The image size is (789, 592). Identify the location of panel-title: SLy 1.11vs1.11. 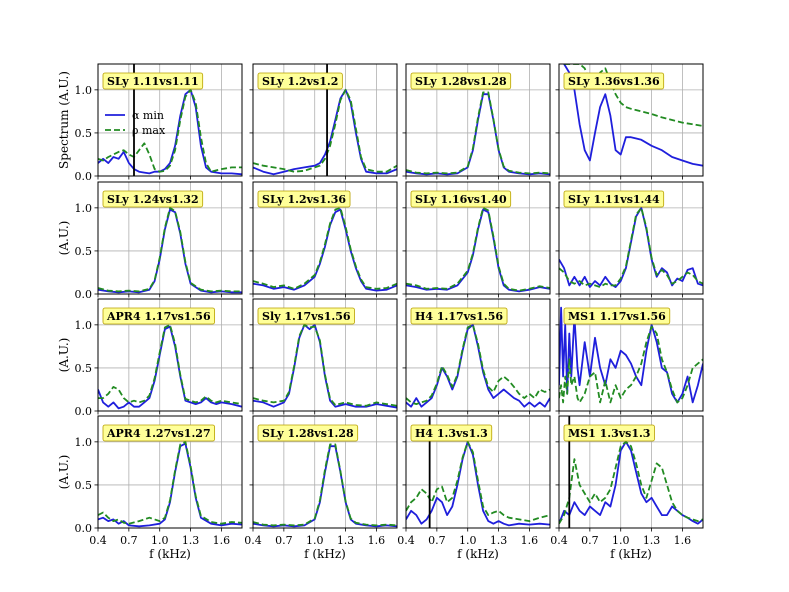
(153, 81).